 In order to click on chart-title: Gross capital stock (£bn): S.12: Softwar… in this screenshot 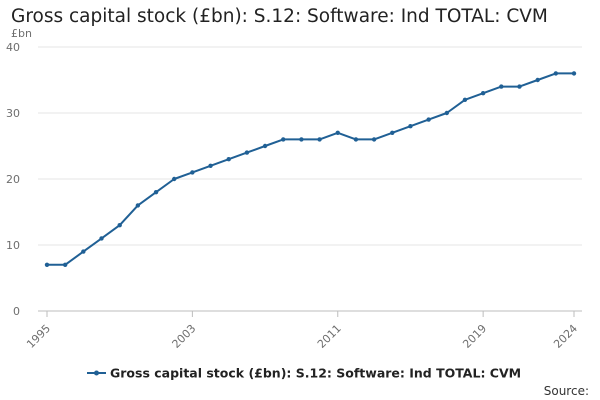, I will do `click(279, 16)`.